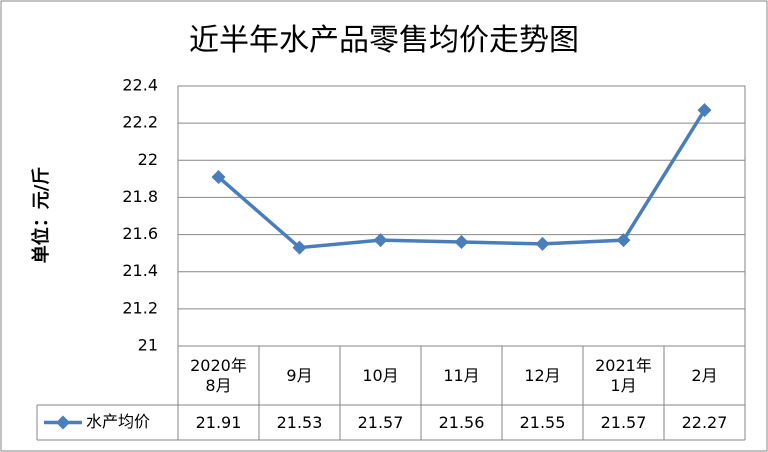 The width and height of the screenshot is (768, 452). I want to click on x-tick-label: 2月, so click(704, 375).